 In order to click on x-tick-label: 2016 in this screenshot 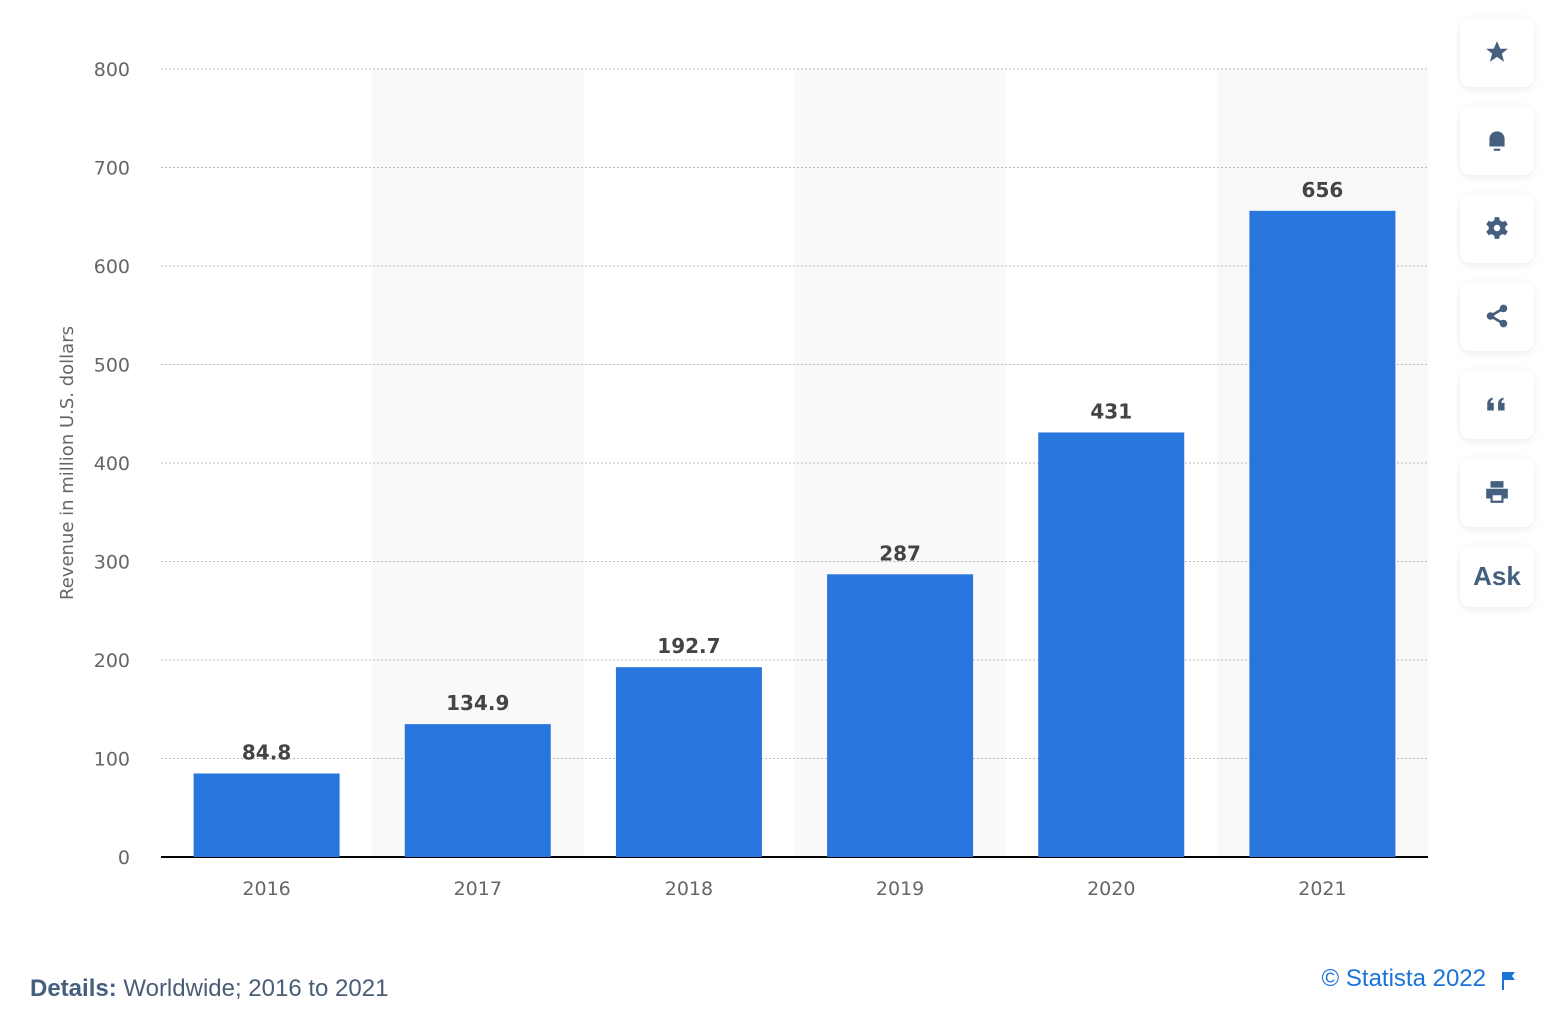, I will do `click(266, 889)`.